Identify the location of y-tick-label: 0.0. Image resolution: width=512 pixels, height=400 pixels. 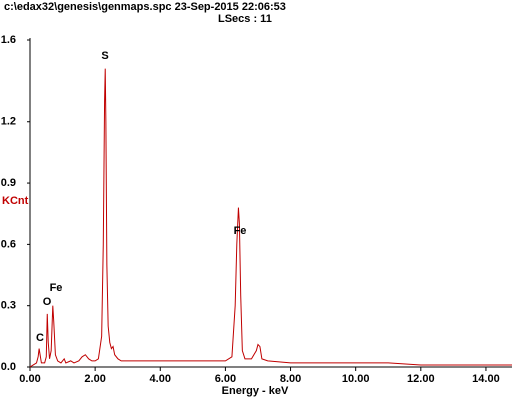
(8, 367).